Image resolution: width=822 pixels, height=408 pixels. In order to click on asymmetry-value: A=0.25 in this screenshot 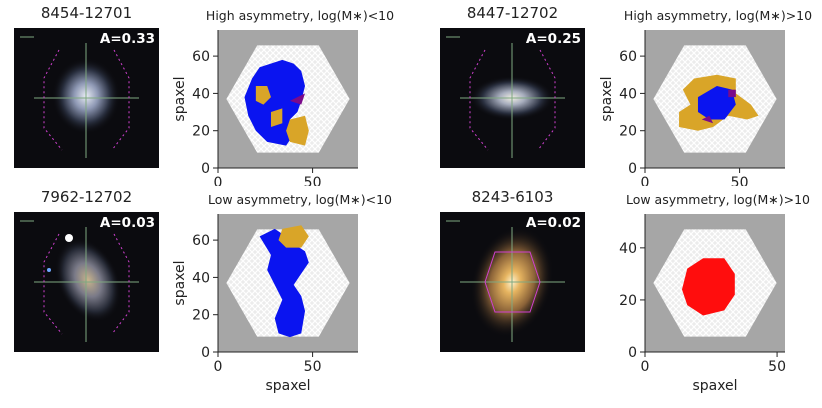, I will do `click(553, 39)`.